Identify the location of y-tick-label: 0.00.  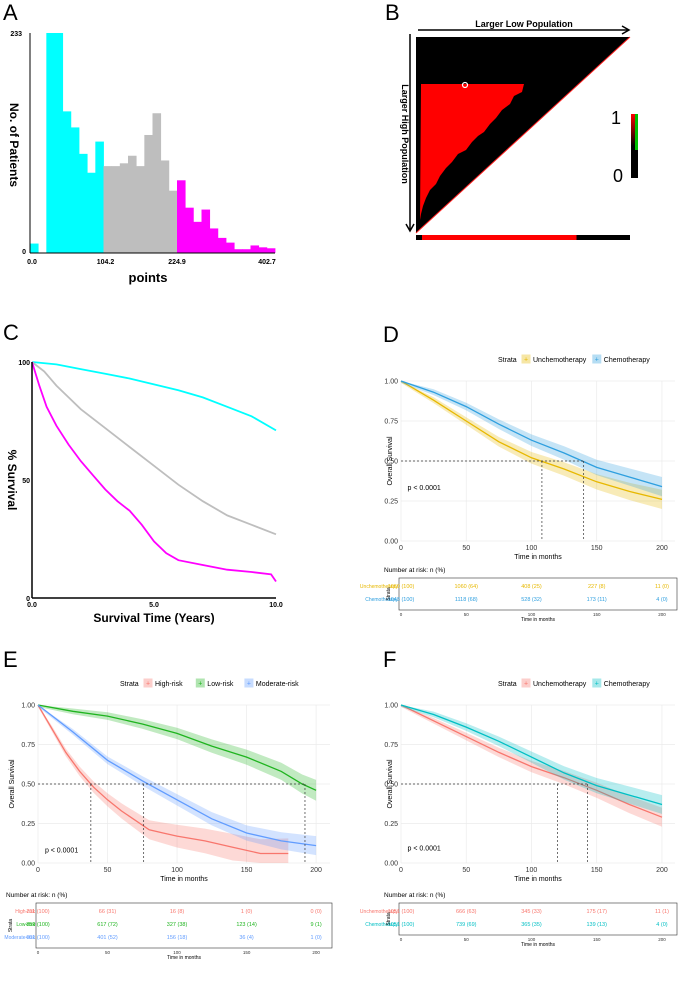
(391, 542).